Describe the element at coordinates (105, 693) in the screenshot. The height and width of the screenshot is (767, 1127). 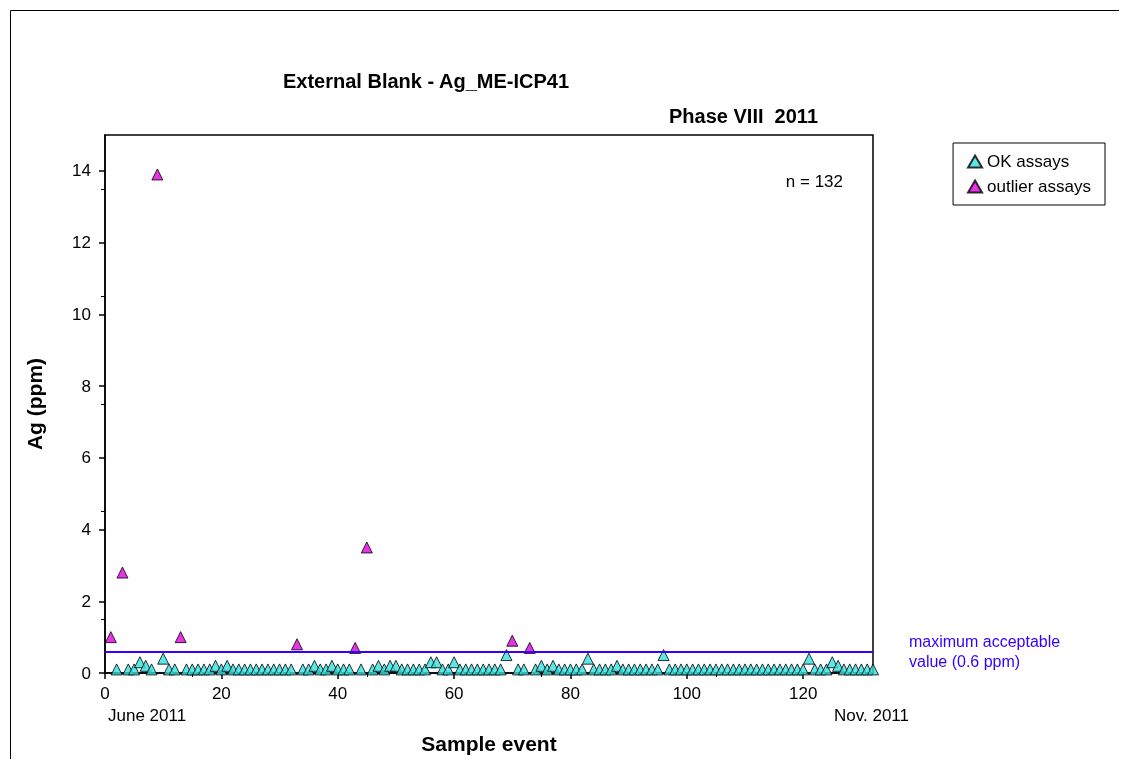
I see `x-tick-label: 0` at that location.